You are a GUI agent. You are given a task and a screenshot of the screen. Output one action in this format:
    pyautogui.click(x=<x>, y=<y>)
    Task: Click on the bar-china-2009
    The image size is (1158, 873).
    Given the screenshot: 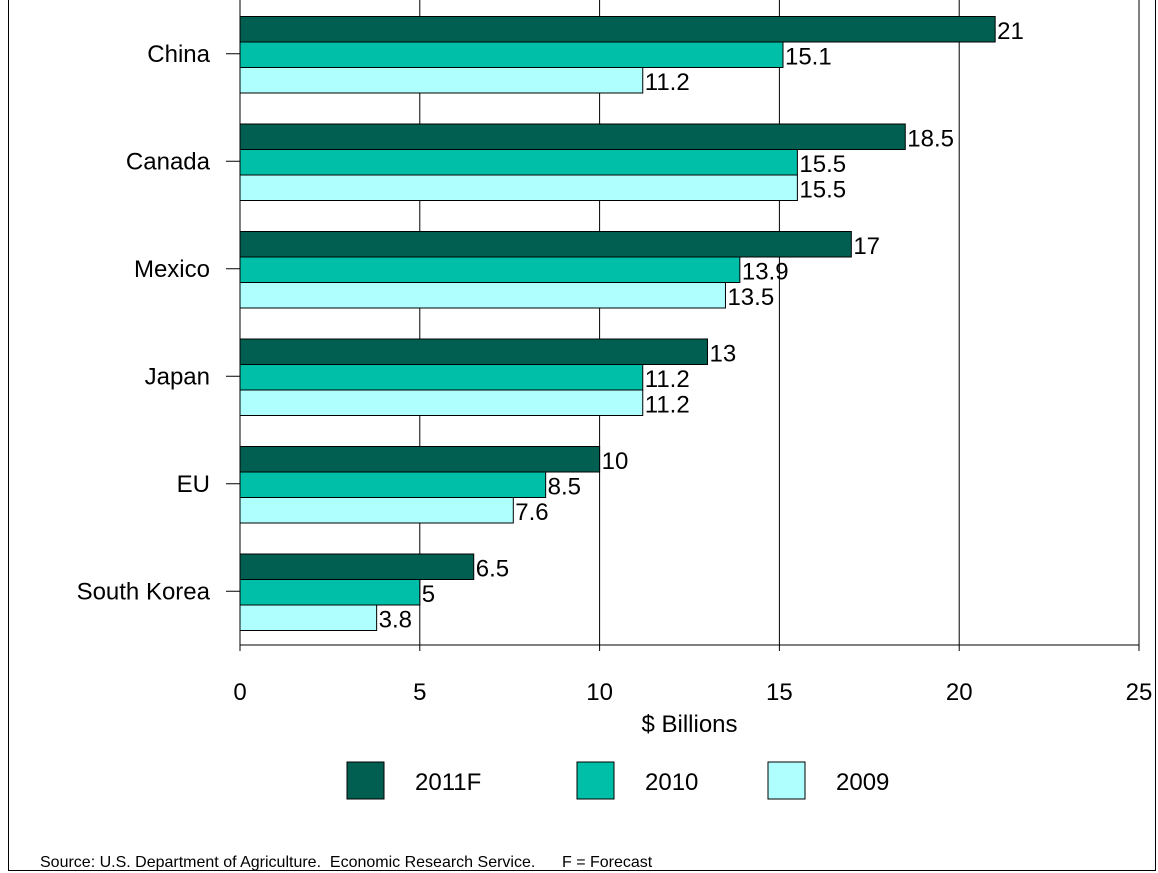 What is the action you would take?
    pyautogui.click(x=441, y=80)
    